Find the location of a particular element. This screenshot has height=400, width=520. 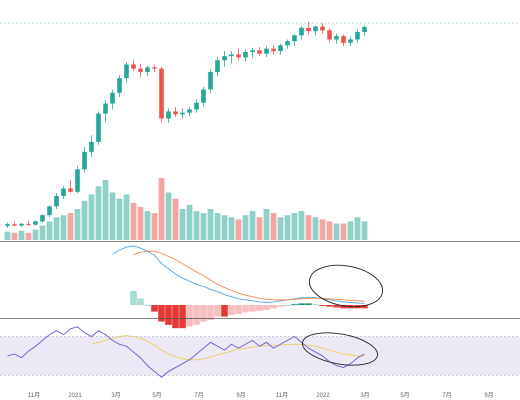

time-axis-label: 2021 is located at coordinates (75, 396).